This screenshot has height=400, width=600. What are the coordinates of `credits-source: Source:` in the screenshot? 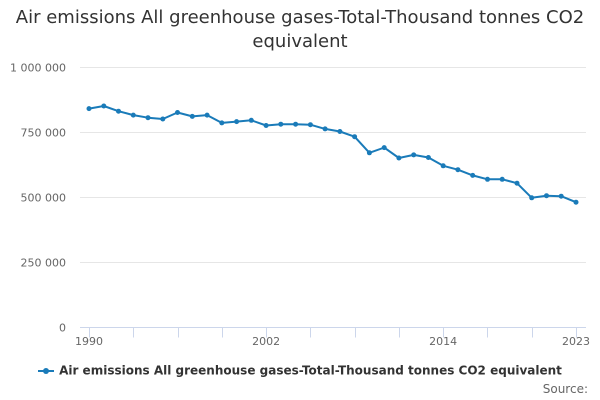 It's located at (565, 389).